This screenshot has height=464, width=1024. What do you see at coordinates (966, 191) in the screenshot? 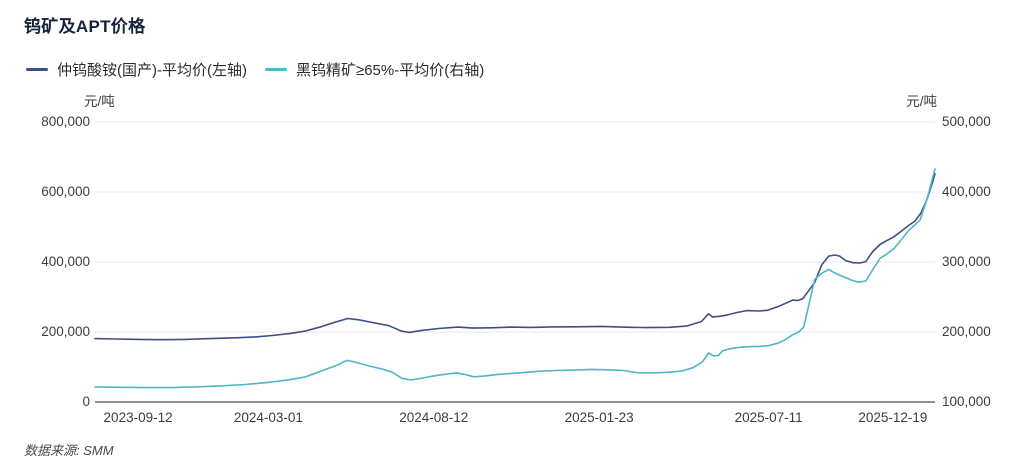
I see `right-axis-tick-label: 400,000` at bounding box center [966, 191].